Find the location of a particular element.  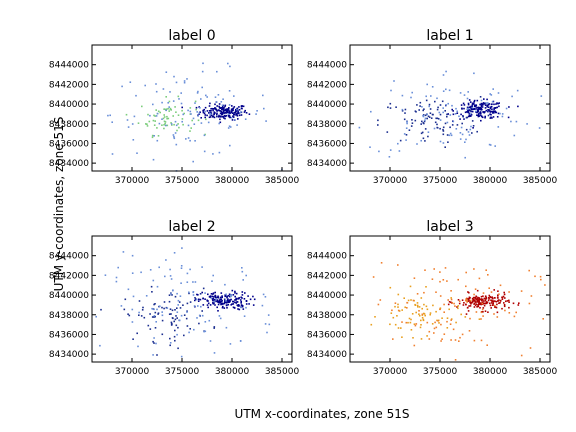

x-tick-label: 370000 is located at coordinates (132, 372).